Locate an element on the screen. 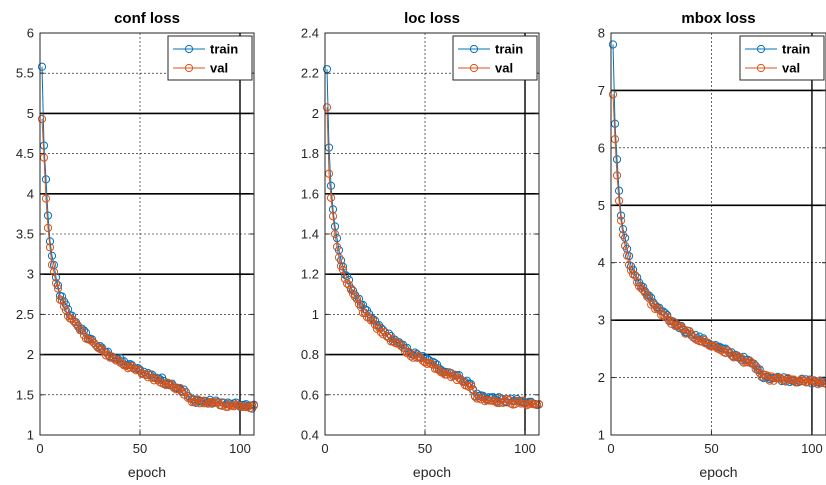  y-tick-label: 5.5 is located at coordinates (25, 73).